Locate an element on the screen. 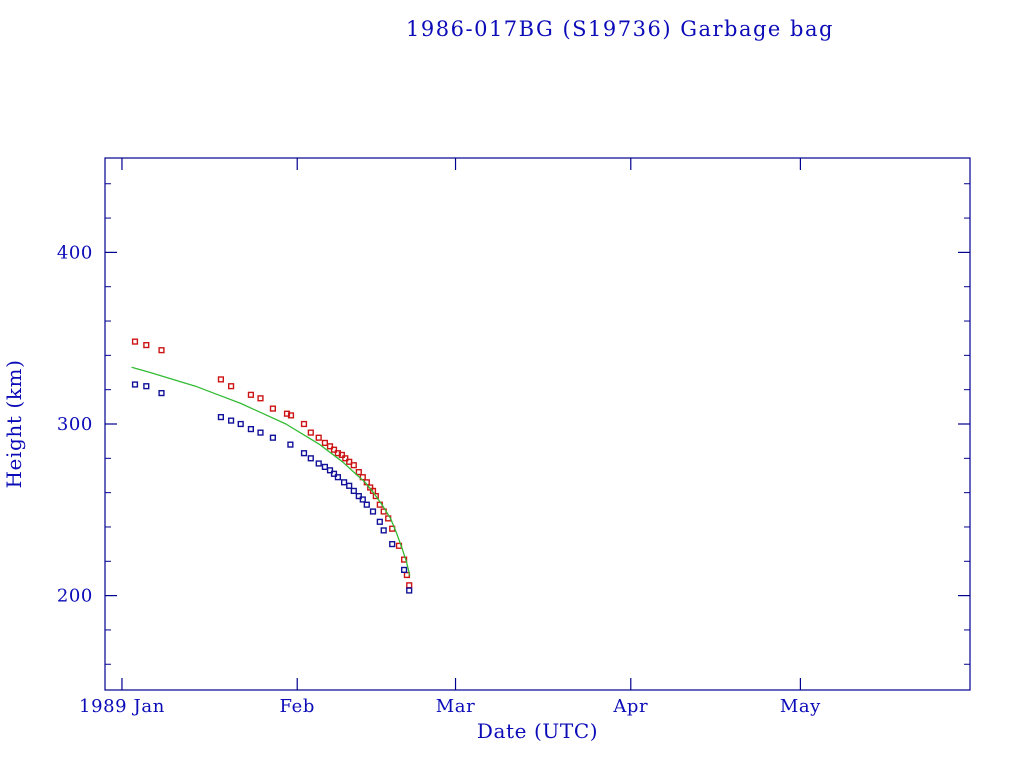 The width and height of the screenshot is (1024, 768). chart-title: 1986-017BG (S19736) Garbage bag is located at coordinates (620, 29).